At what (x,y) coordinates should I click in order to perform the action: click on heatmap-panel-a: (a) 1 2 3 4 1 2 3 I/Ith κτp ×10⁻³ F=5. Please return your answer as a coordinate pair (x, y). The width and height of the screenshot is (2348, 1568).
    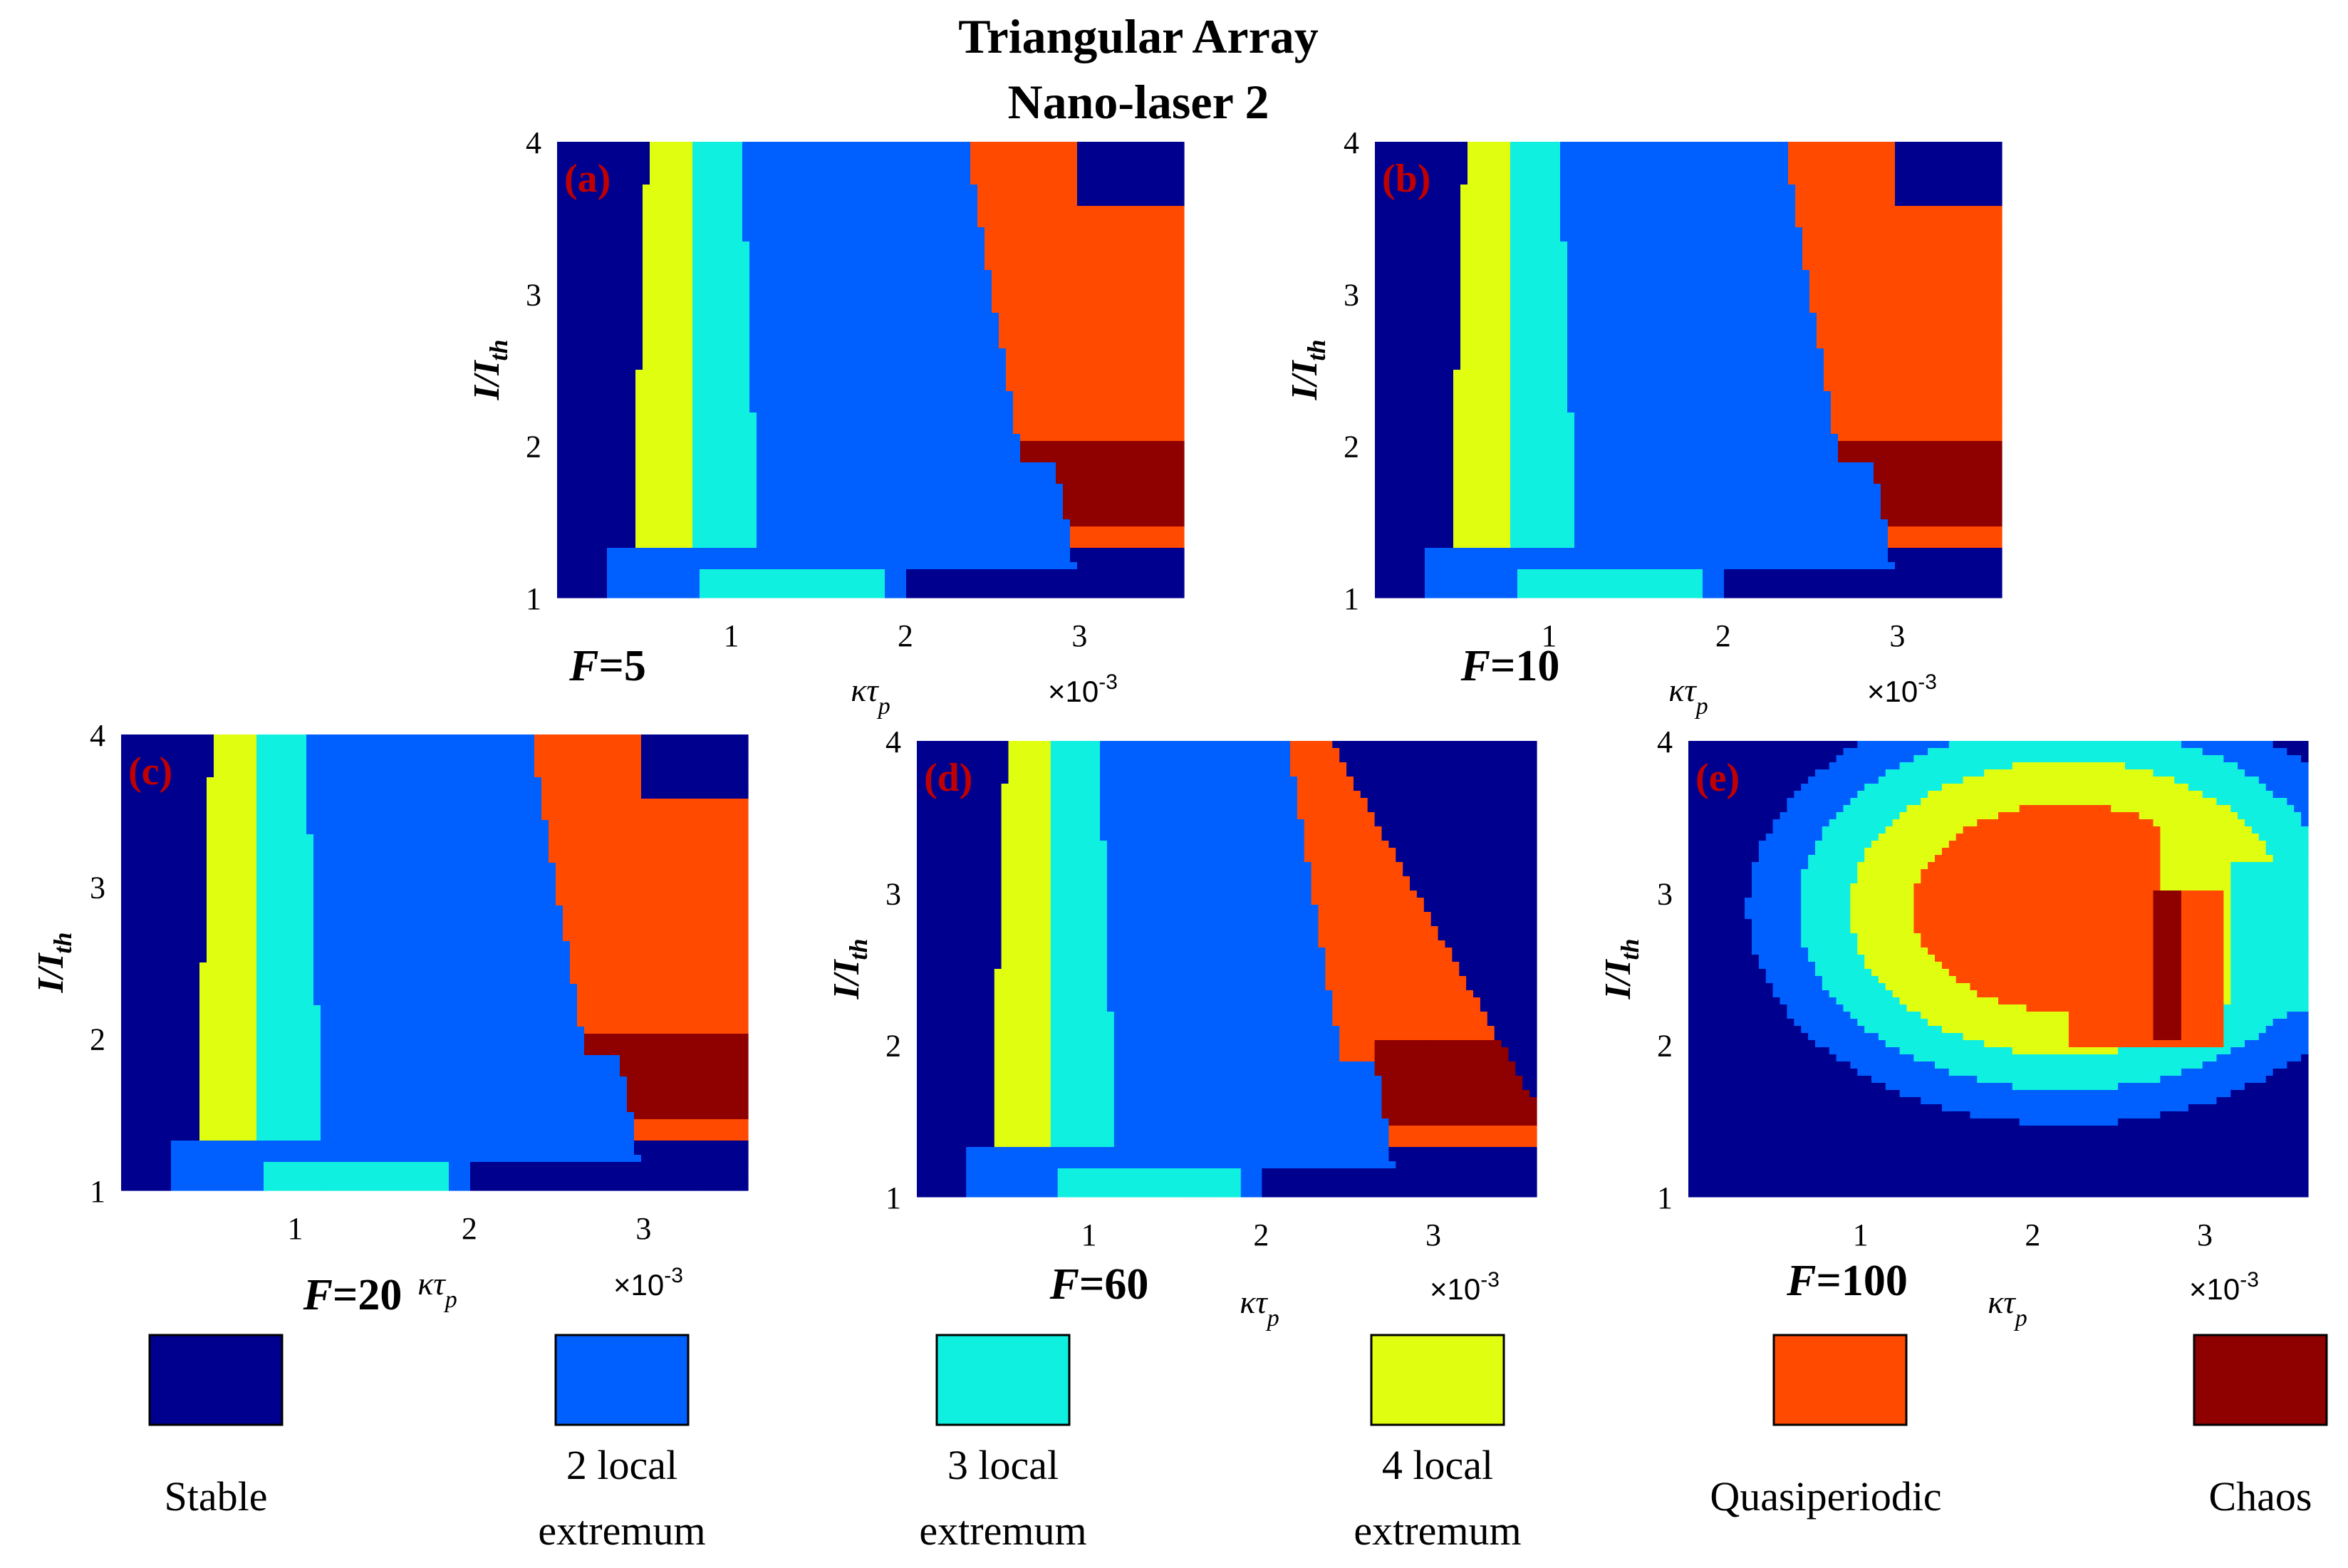
    Looking at the image, I should click on (826, 422).